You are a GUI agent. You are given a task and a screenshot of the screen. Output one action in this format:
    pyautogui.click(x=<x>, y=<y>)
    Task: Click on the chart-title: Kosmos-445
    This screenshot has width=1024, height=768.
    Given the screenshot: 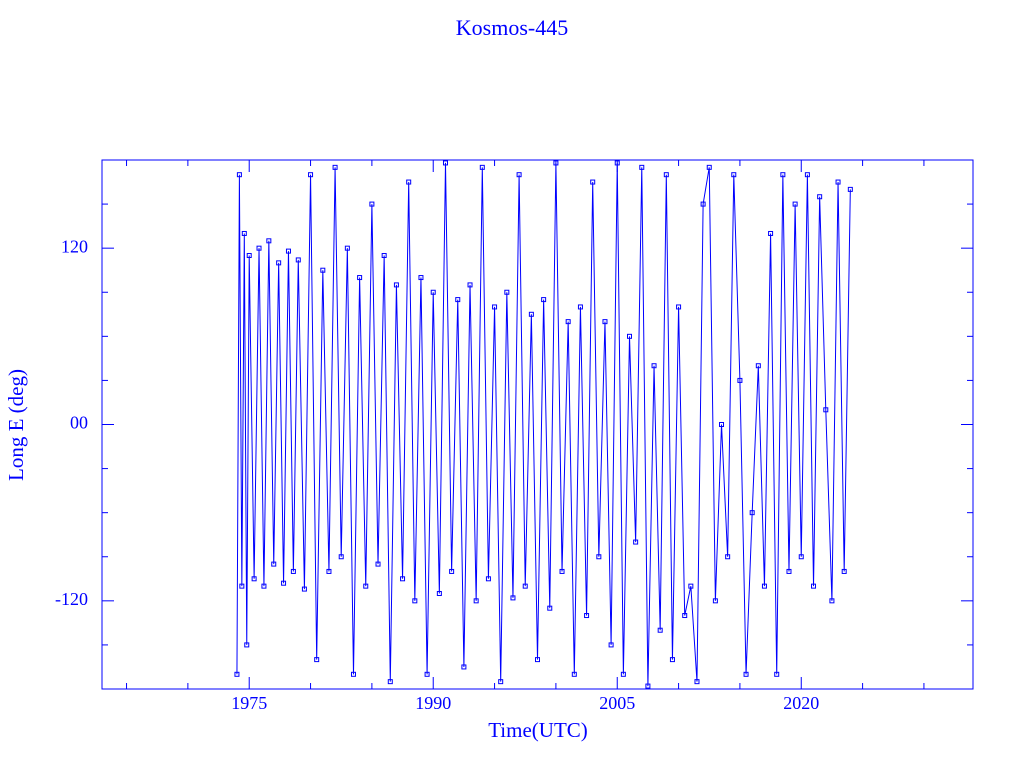 What is the action you would take?
    pyautogui.click(x=512, y=27)
    